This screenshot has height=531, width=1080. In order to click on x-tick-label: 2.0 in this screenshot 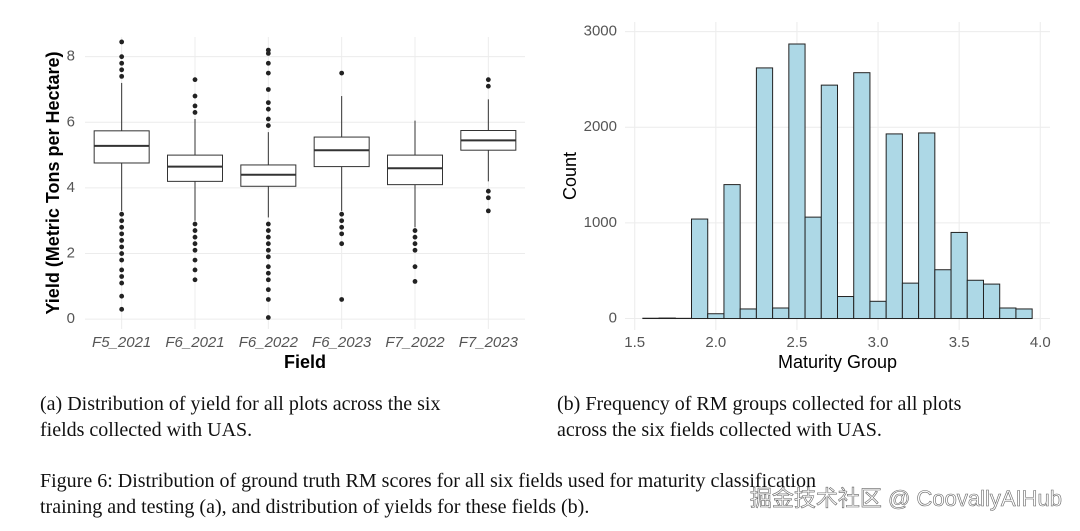, I will do `click(715, 342)`.